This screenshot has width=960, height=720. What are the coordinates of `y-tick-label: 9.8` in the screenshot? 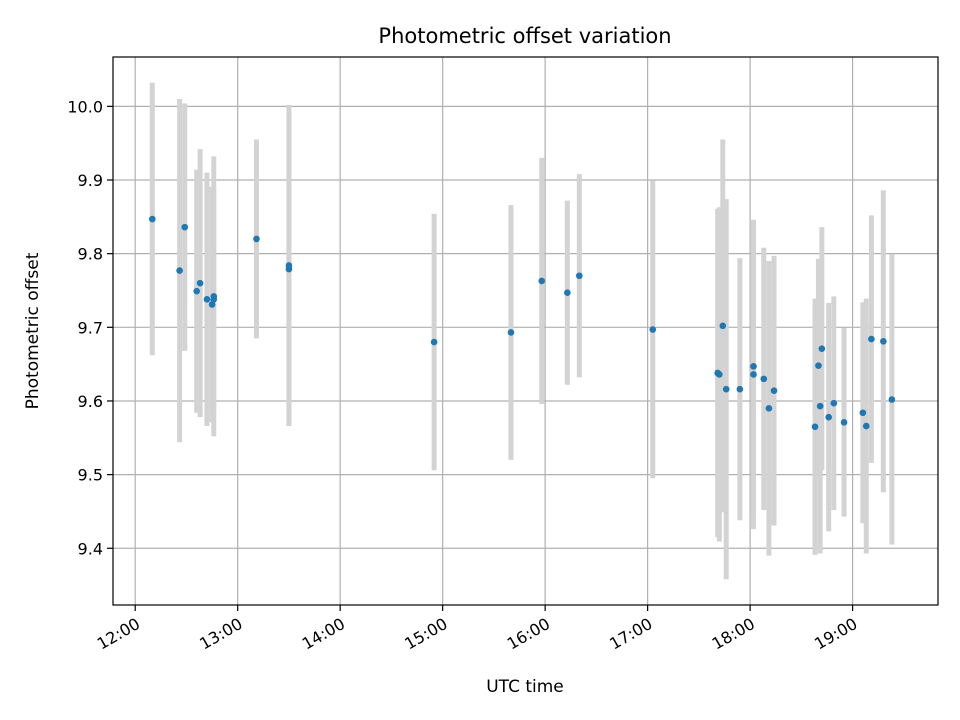 It's located at (90, 254).